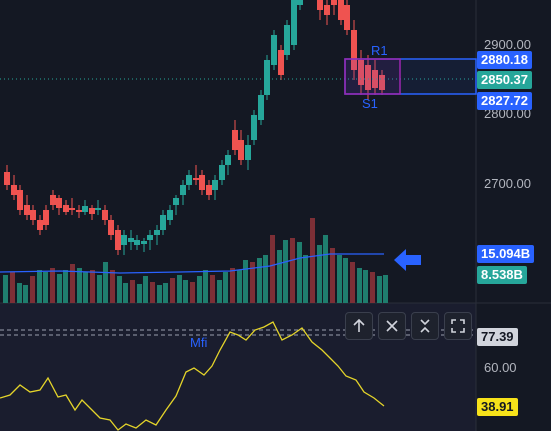 The image size is (551, 431). I want to click on collapse-pane-button, so click(425, 326).